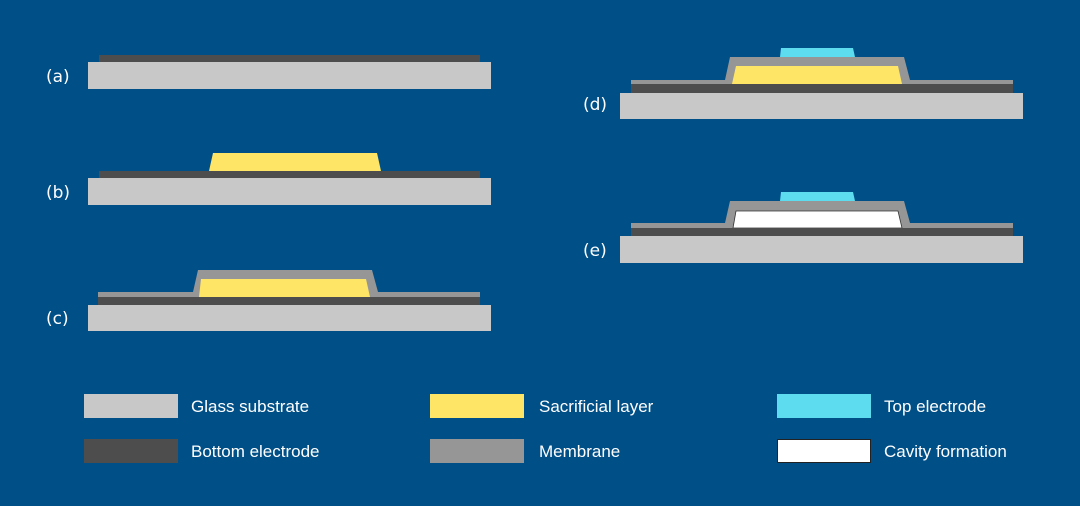 This screenshot has height=506, width=1080. I want to click on step-b: (b), so click(268, 179).